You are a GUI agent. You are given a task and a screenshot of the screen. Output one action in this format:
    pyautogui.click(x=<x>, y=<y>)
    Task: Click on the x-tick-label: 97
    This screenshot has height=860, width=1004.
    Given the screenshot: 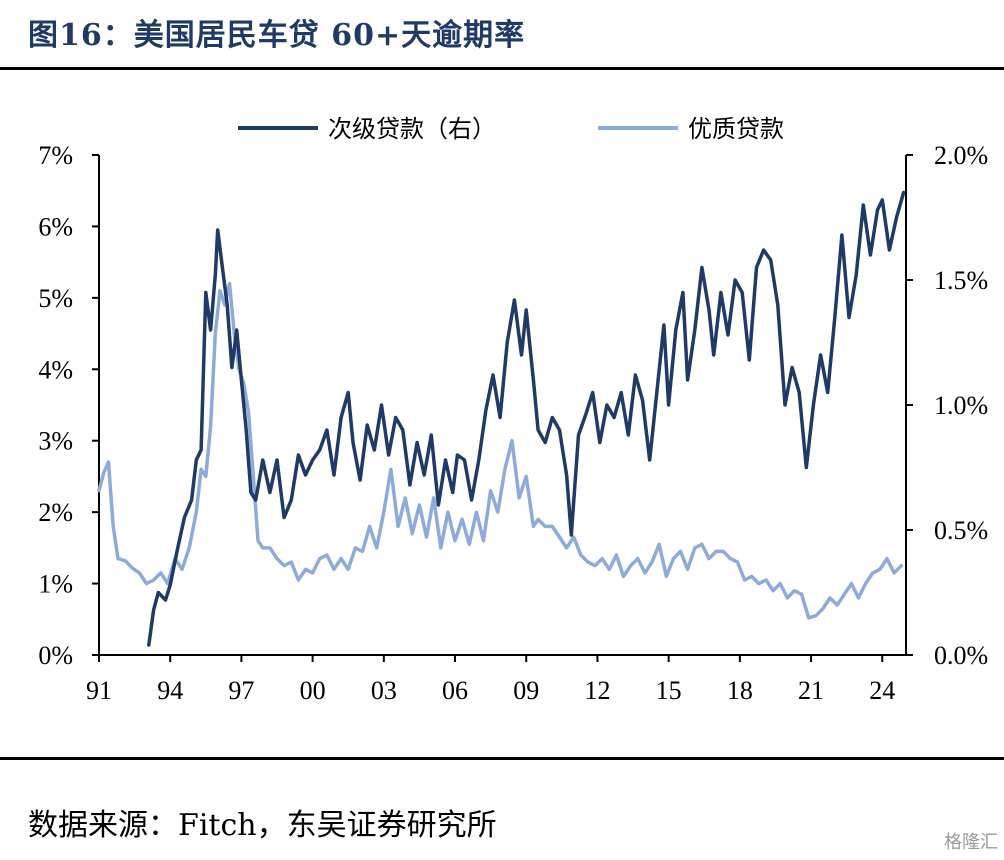 What is the action you would take?
    pyautogui.click(x=241, y=690)
    